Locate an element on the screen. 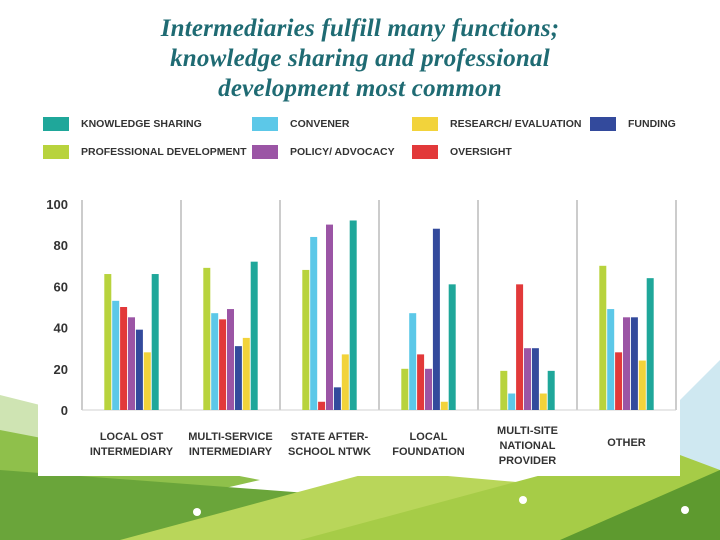  legend-item-oversight: OVERSIGHT is located at coordinates (462, 152).